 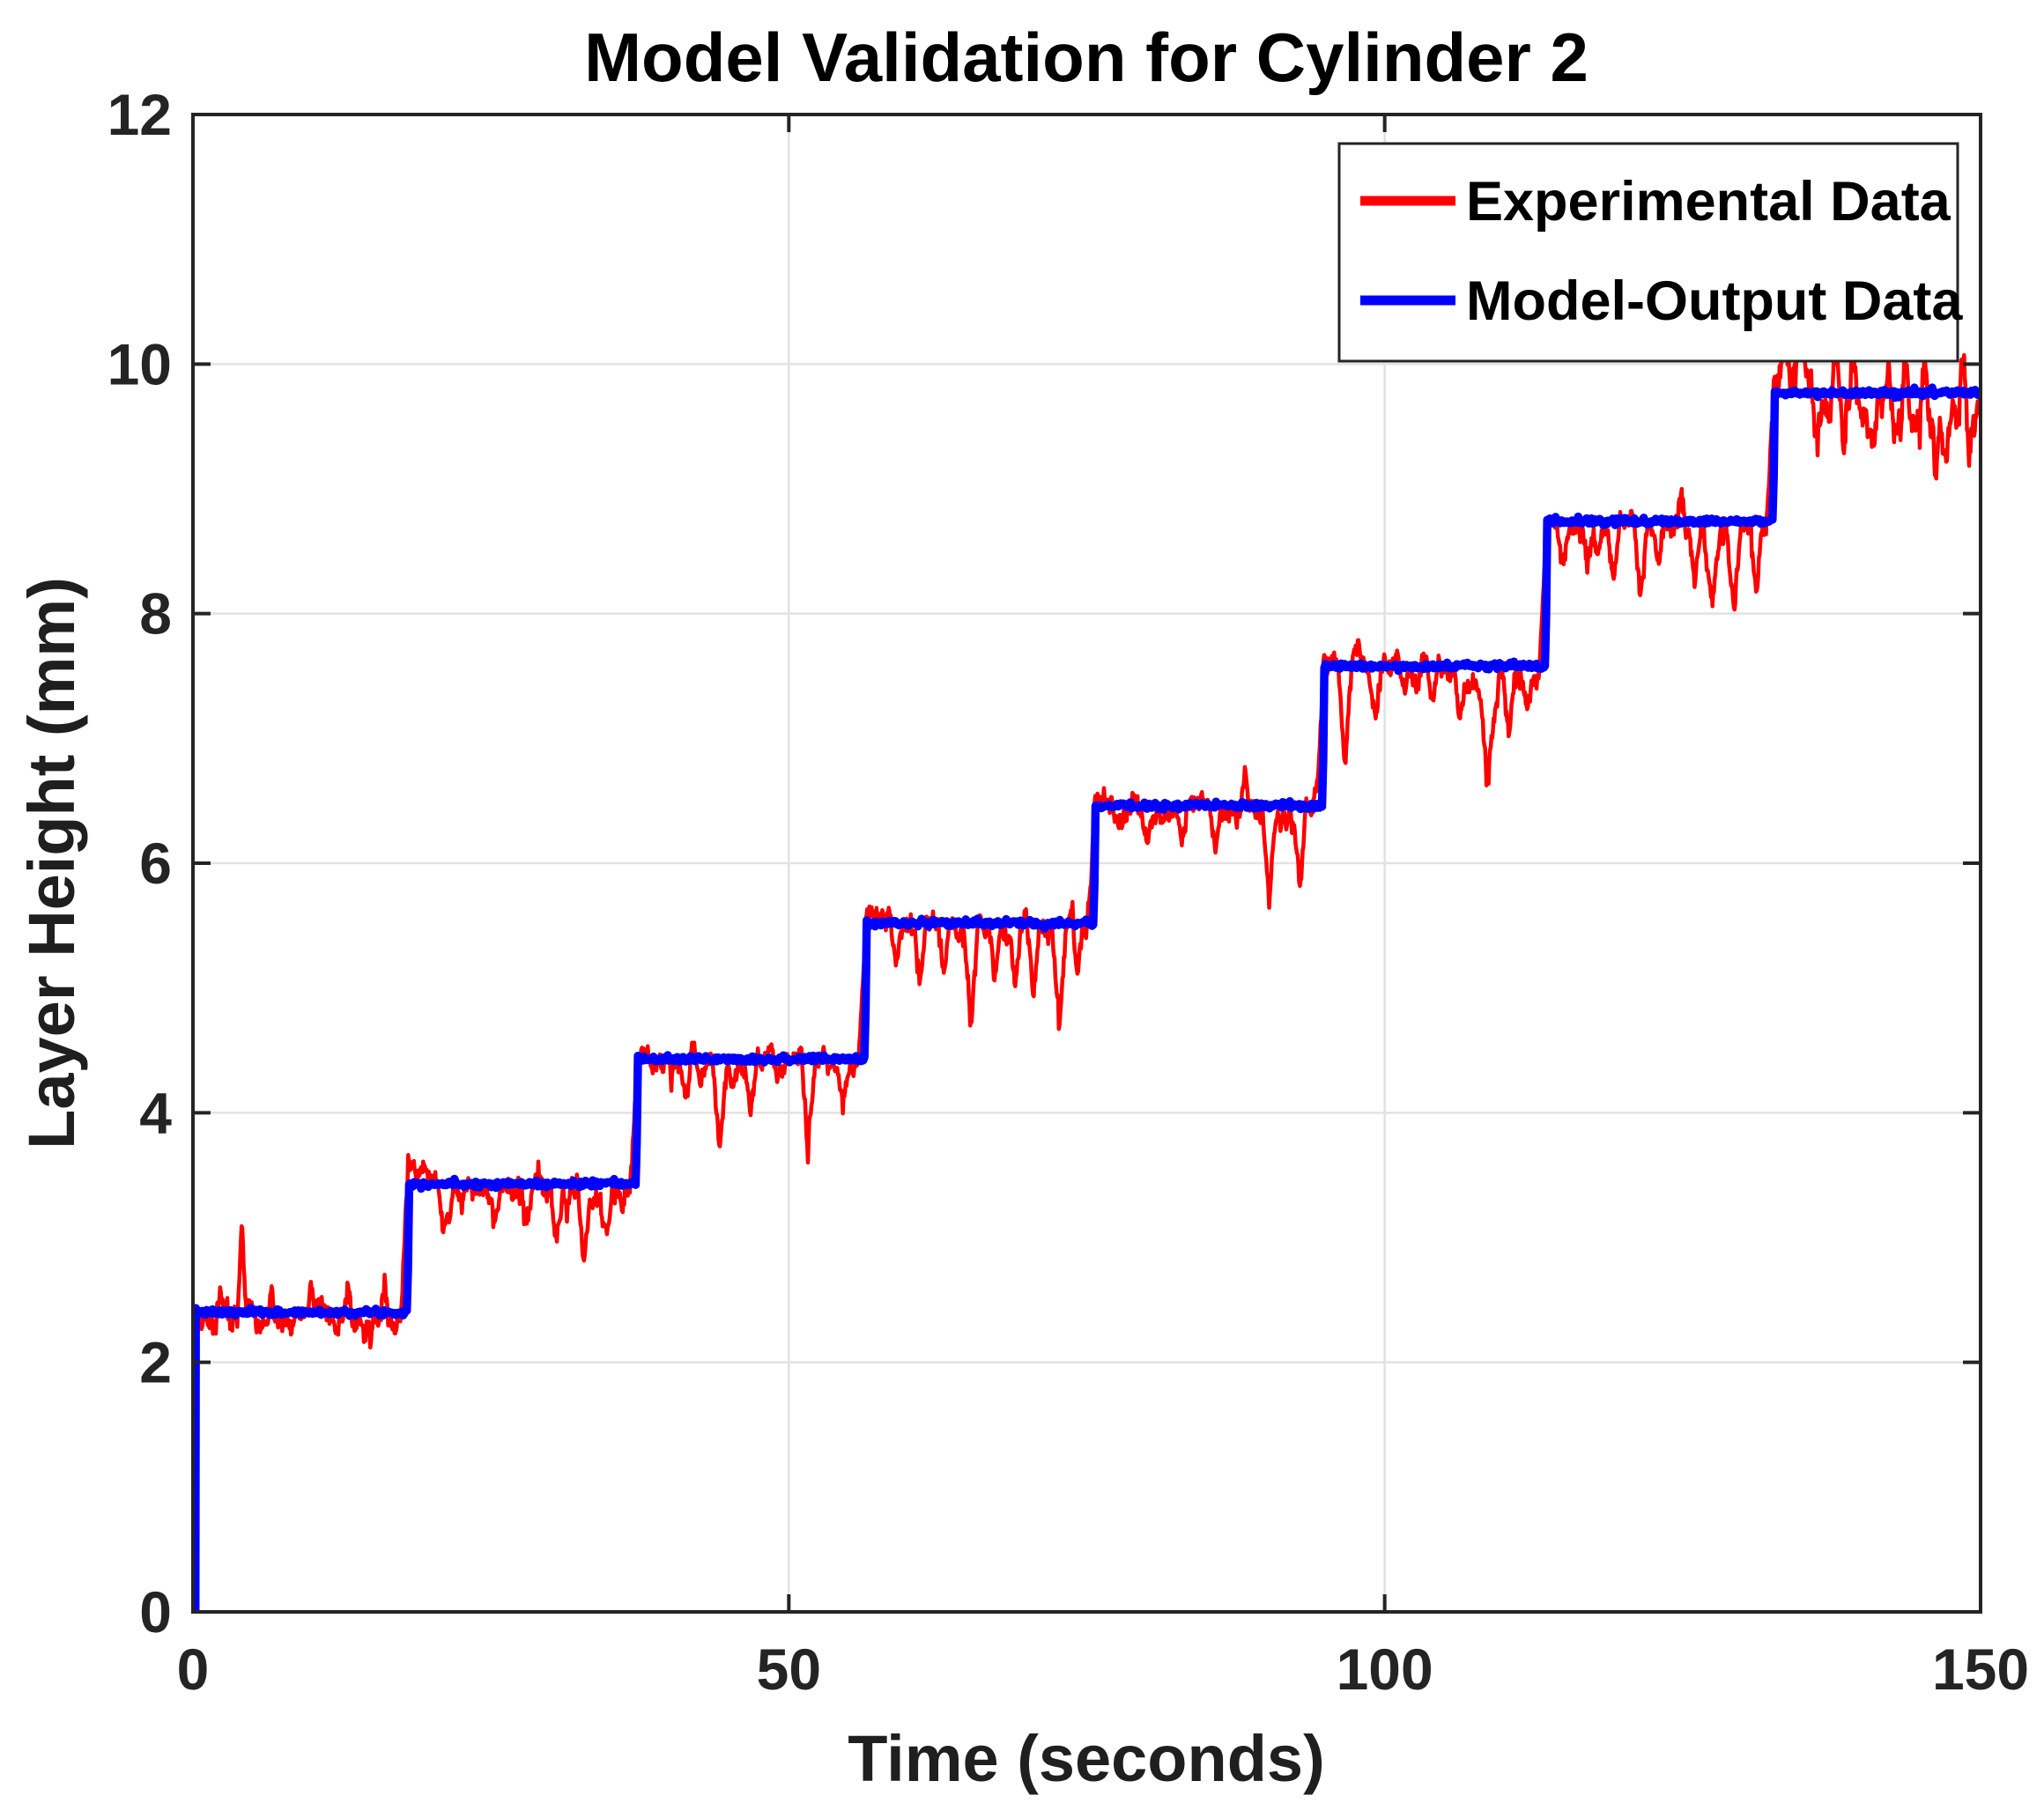 I want to click on y-tick-label: 10, so click(x=139, y=363).